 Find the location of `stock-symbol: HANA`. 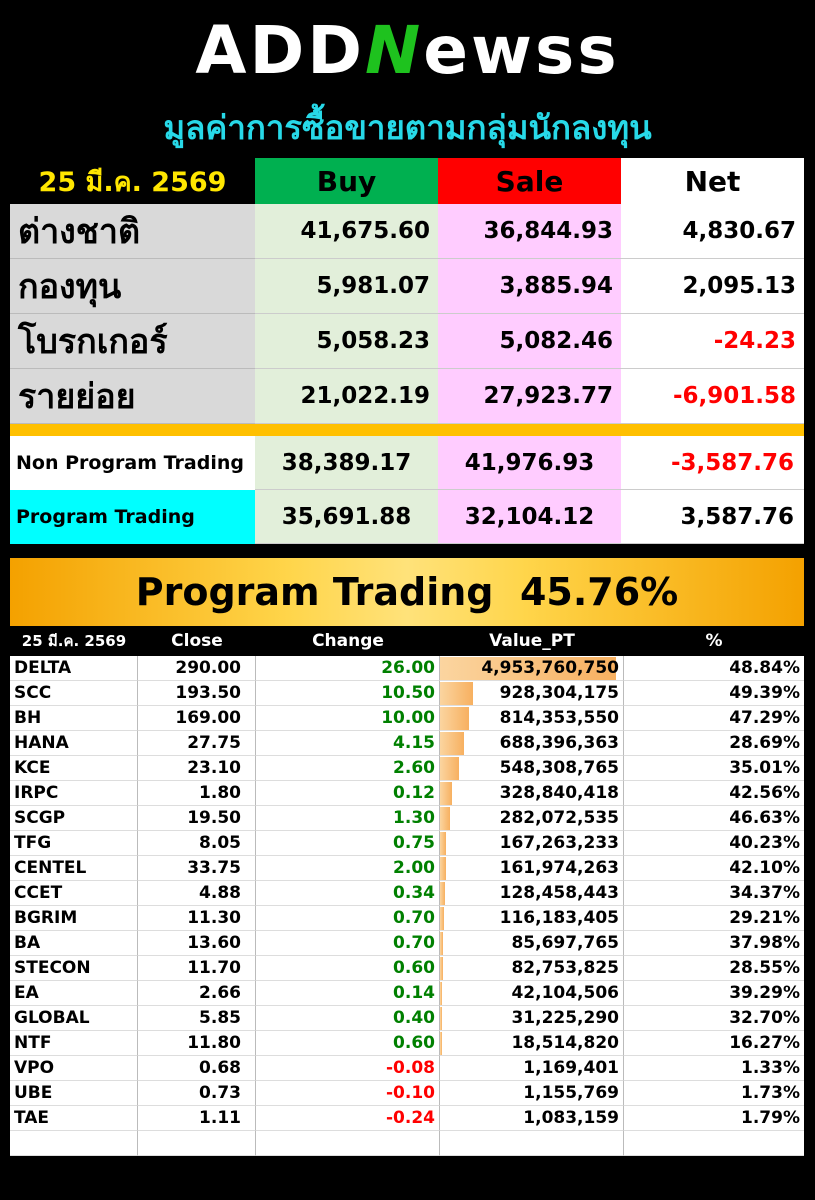

stock-symbol: HANA is located at coordinates (74, 743).